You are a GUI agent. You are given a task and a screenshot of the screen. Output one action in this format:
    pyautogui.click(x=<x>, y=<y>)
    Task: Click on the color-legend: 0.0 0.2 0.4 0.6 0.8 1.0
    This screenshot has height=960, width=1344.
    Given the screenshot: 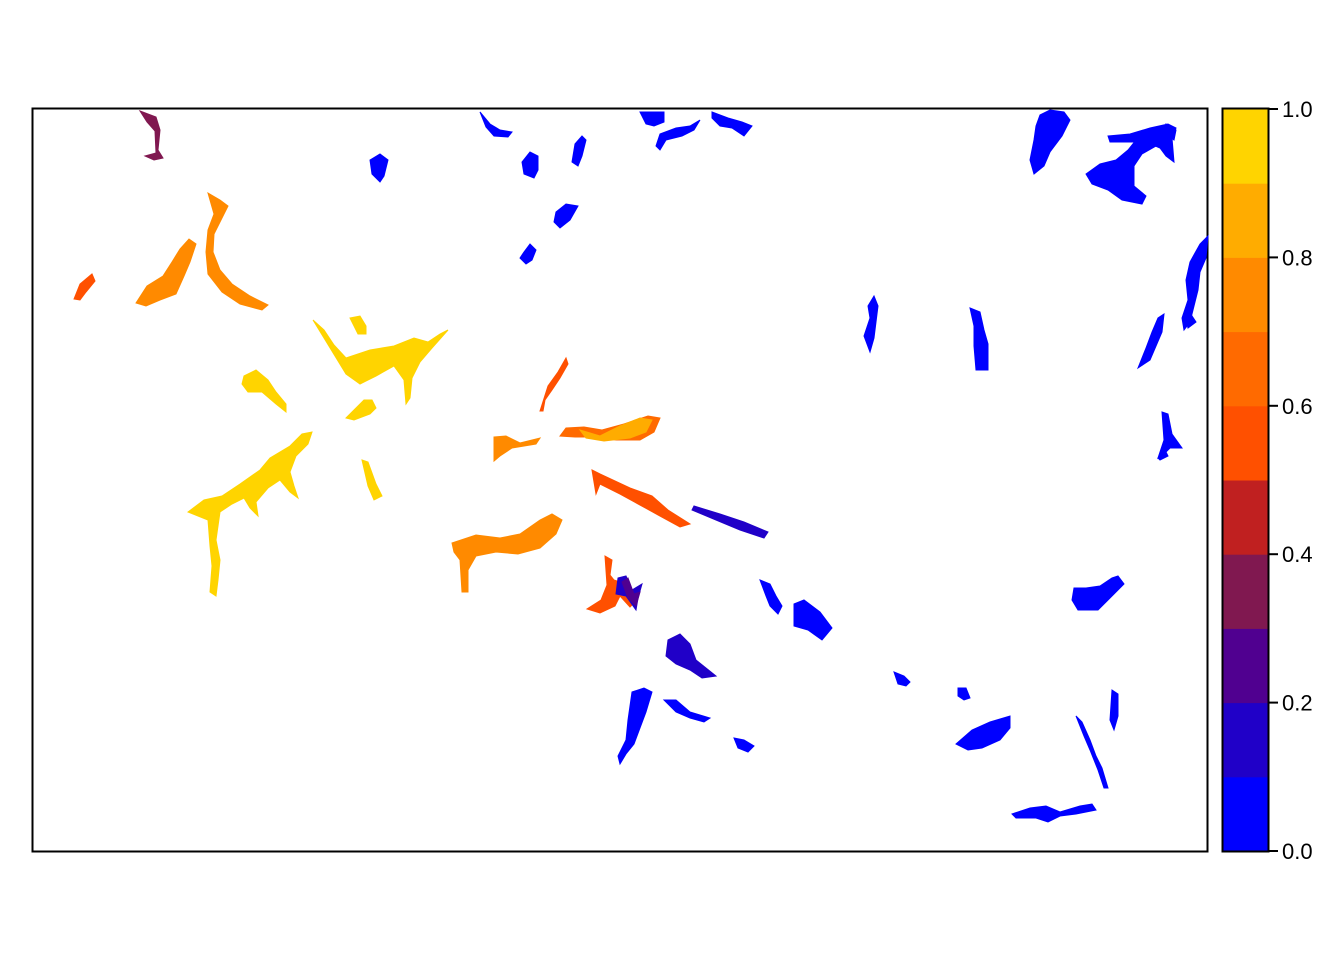 What is the action you would take?
    pyautogui.click(x=1267, y=480)
    